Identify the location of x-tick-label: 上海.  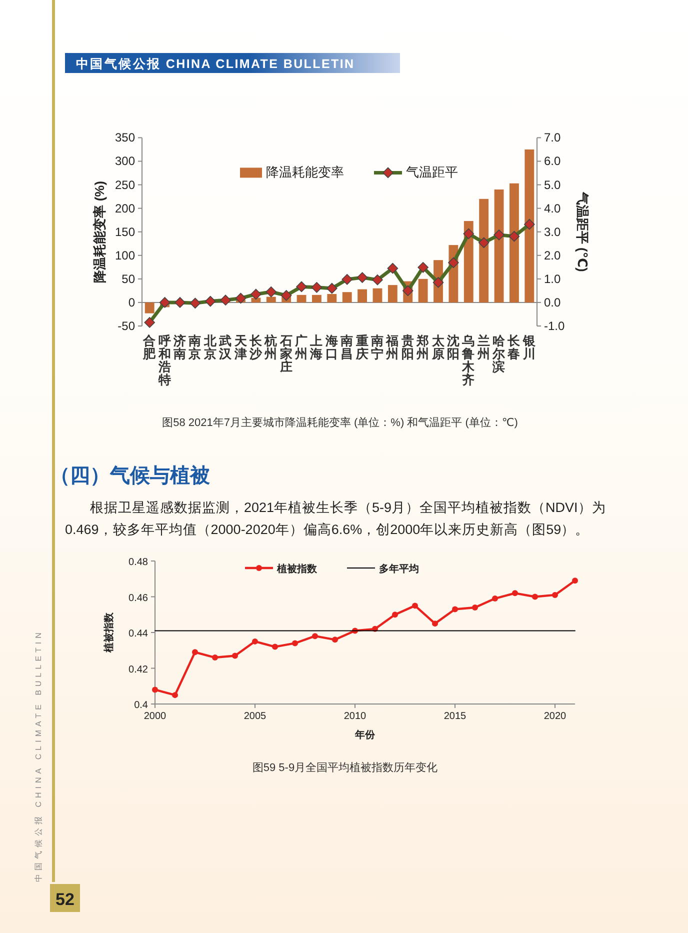
(316, 347).